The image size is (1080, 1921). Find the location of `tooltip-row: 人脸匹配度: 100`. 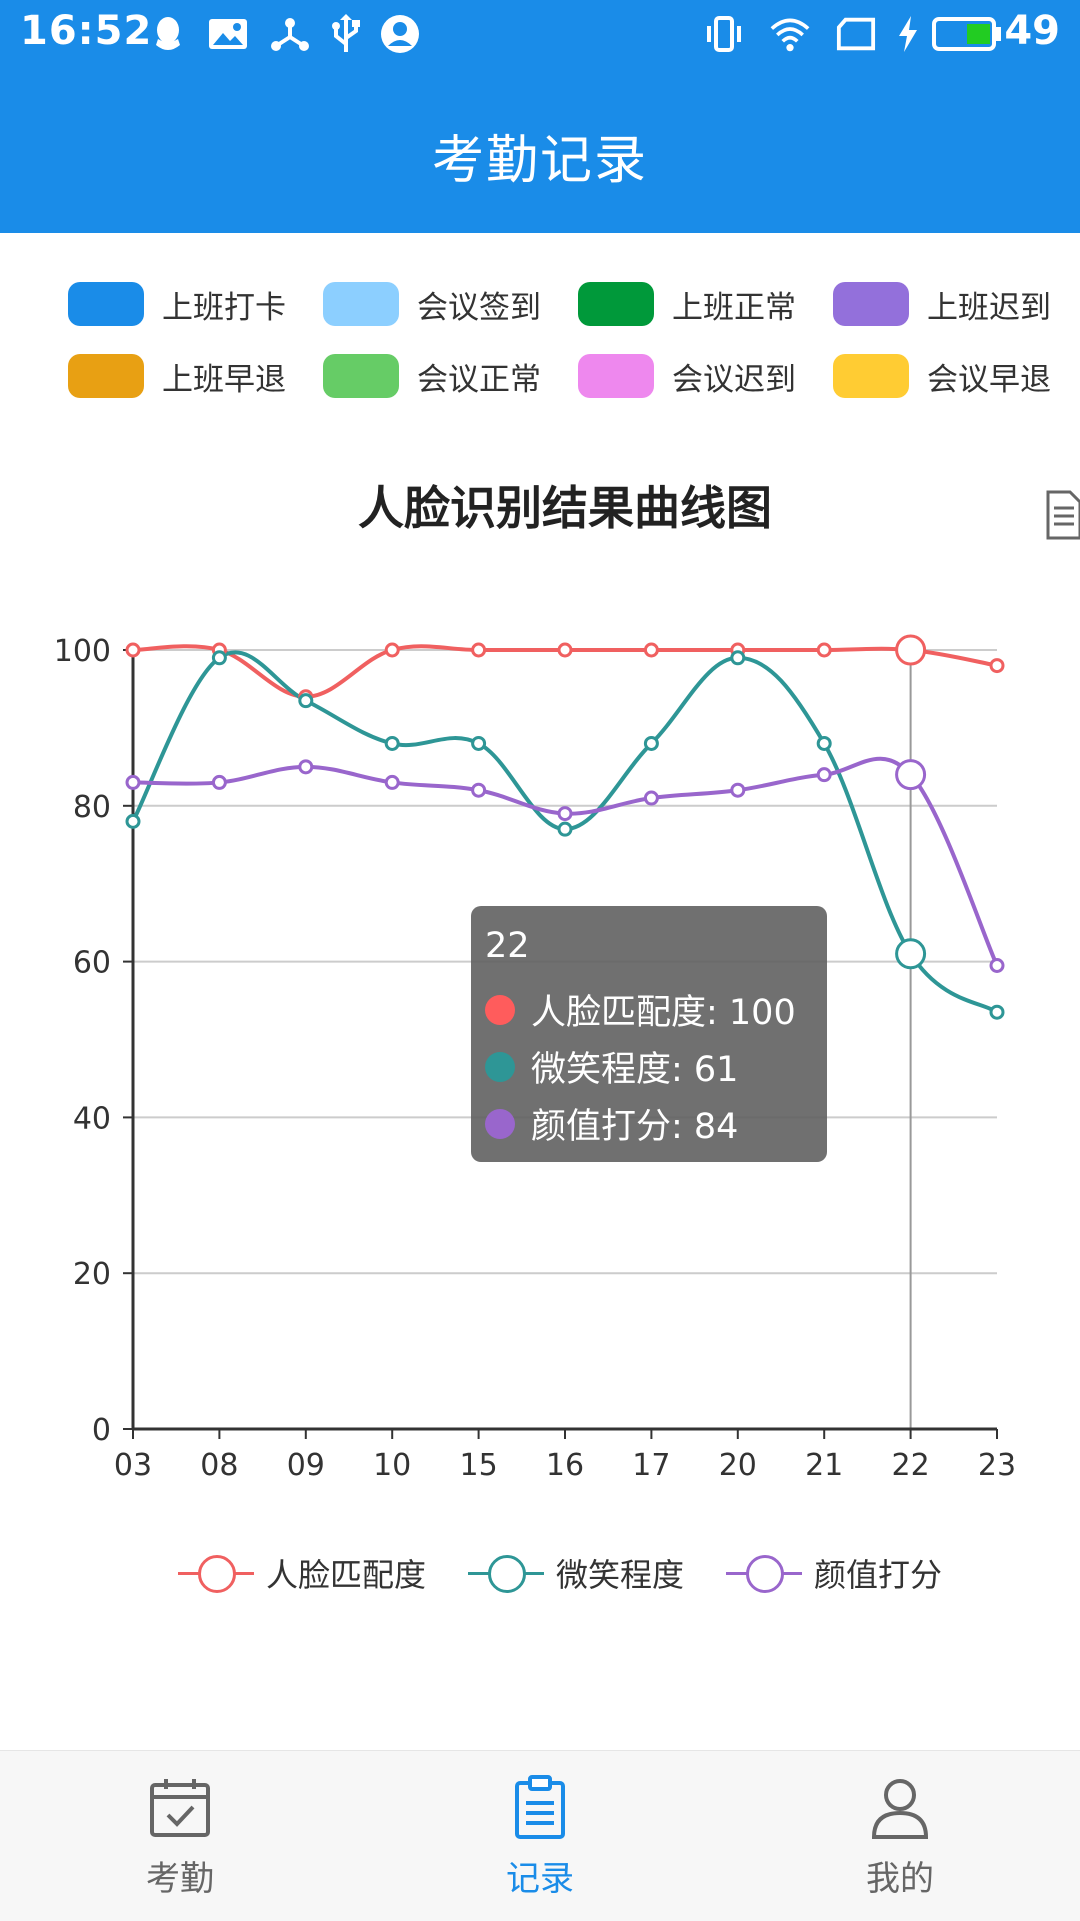

tooltip-row: 人脸匹配度: 100 is located at coordinates (640, 1009).